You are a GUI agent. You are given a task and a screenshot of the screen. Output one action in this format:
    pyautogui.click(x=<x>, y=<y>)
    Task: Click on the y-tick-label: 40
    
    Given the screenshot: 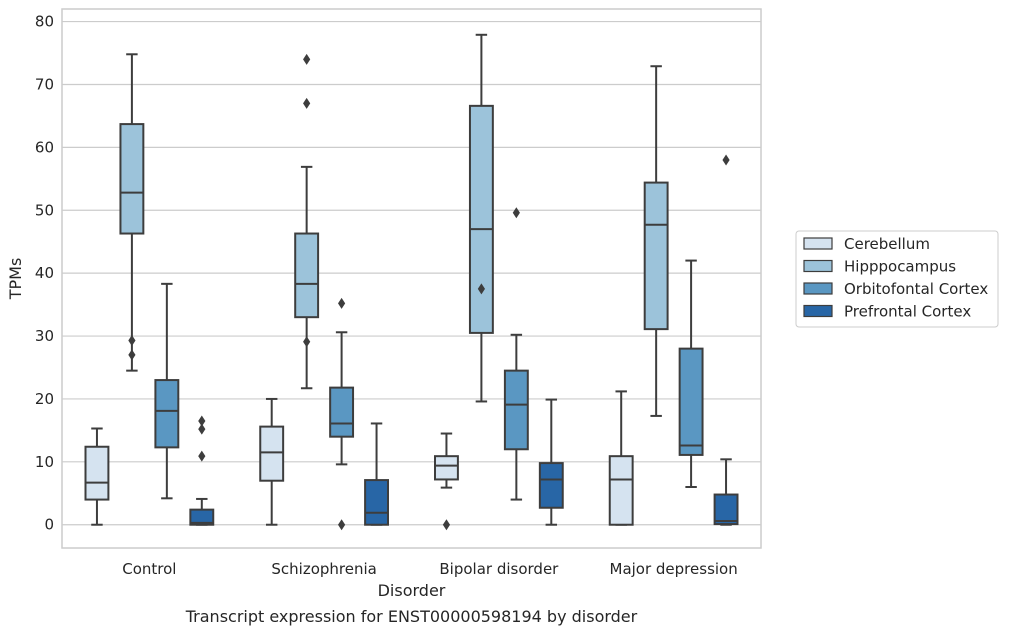 What is the action you would take?
    pyautogui.click(x=44, y=273)
    